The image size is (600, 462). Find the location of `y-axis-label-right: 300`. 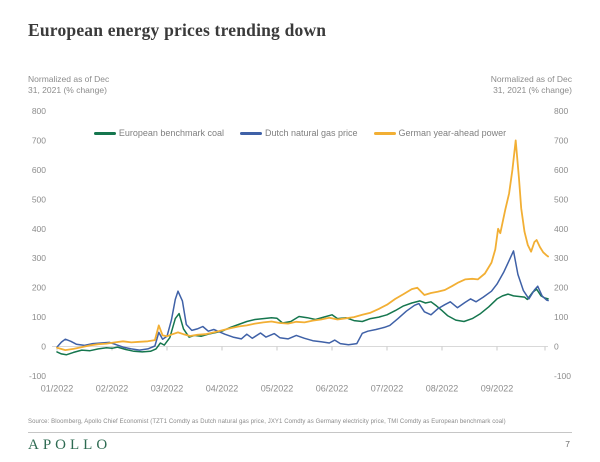

y-axis-label-right: 300 is located at coordinates (561, 258).